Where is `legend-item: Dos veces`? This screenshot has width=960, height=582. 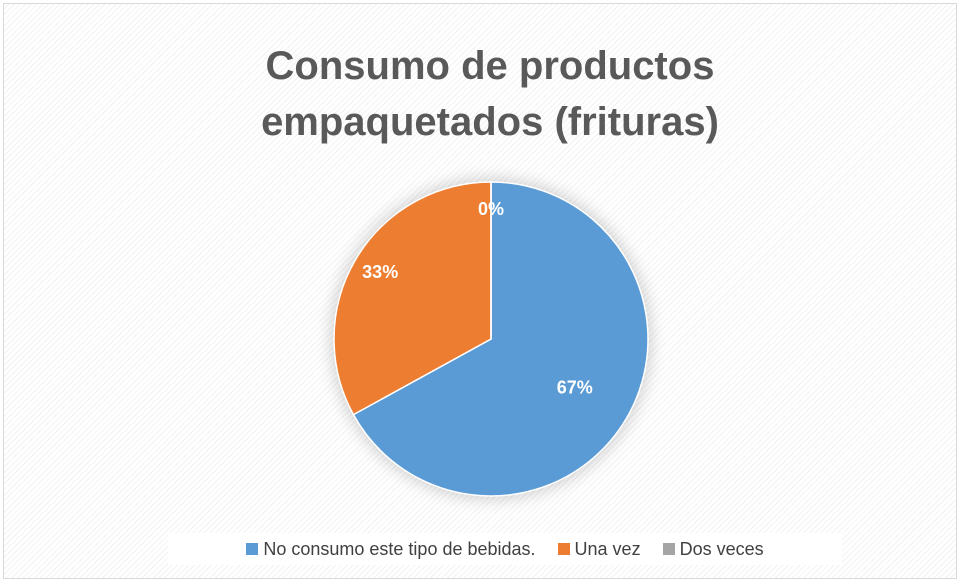
legend-item: Dos veces is located at coordinates (713, 549).